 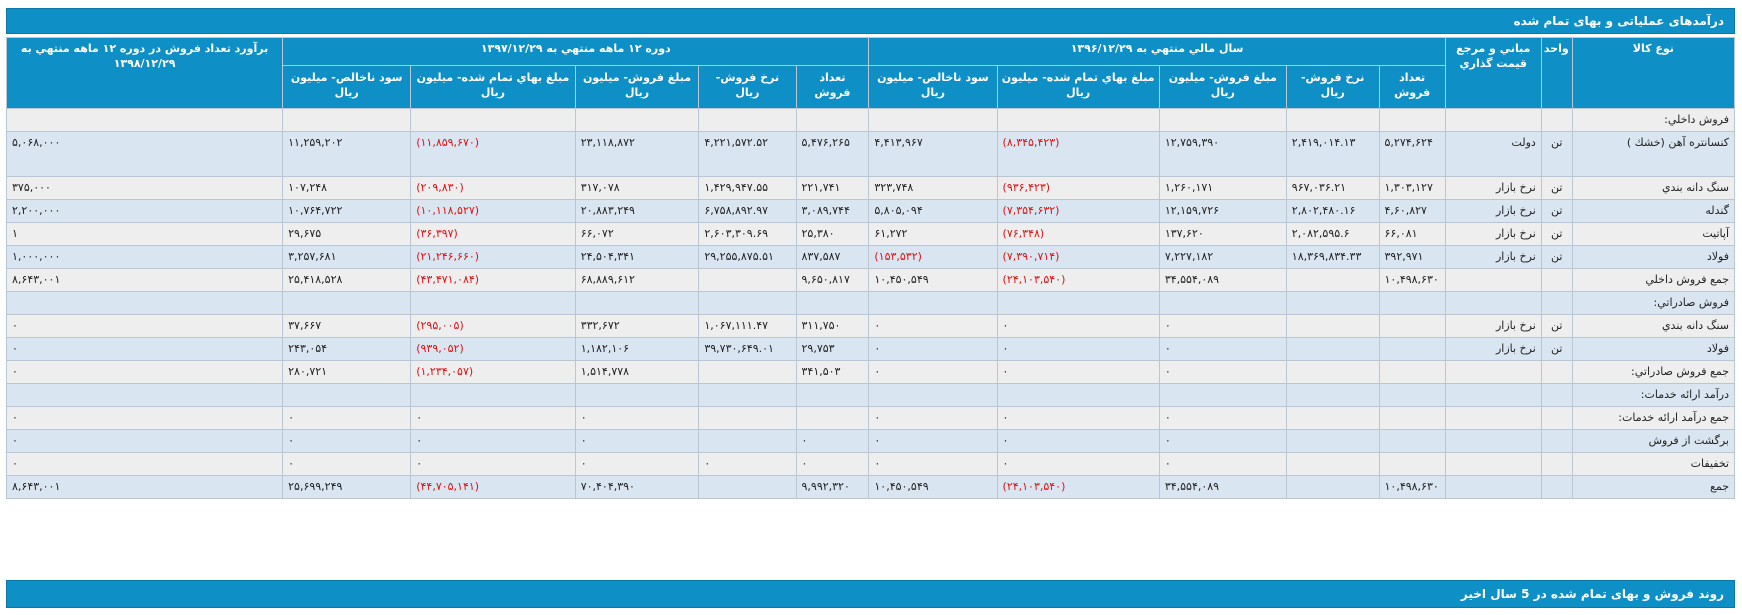 I want to click on col-1396-amount: مبلغ فروش- ميليون ريال, so click(x=1222, y=87).